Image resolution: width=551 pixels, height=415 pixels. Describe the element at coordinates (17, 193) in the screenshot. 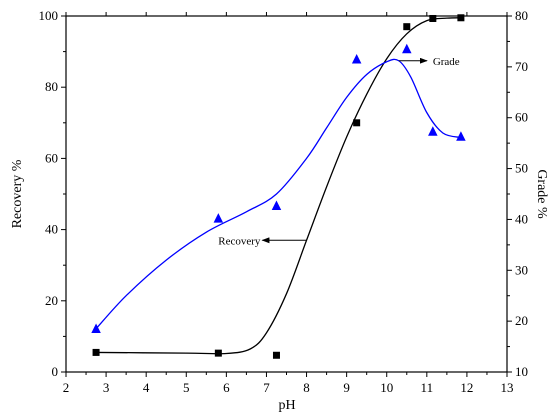

I see `y-axis-left-title: Recovery %` at that location.